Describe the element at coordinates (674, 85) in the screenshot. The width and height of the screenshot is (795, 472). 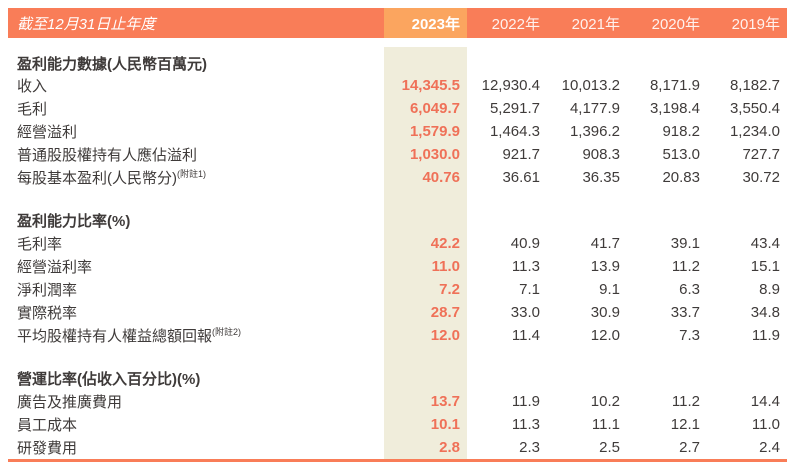
I see `value-cell: 8,171.9` at that location.